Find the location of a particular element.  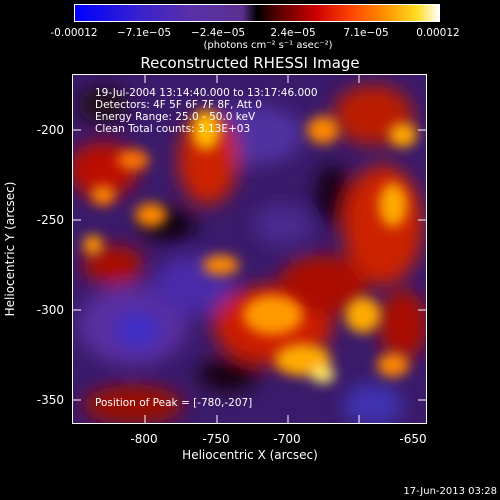

x-tick-label: -700 is located at coordinates (287, 439).